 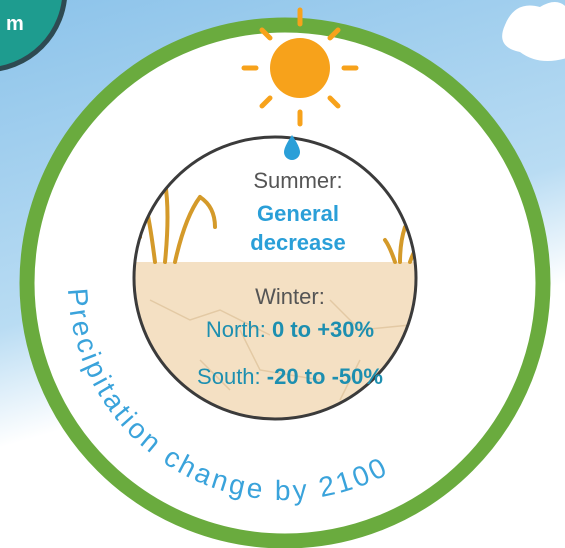 I want to click on drop, so click(x=292, y=147).